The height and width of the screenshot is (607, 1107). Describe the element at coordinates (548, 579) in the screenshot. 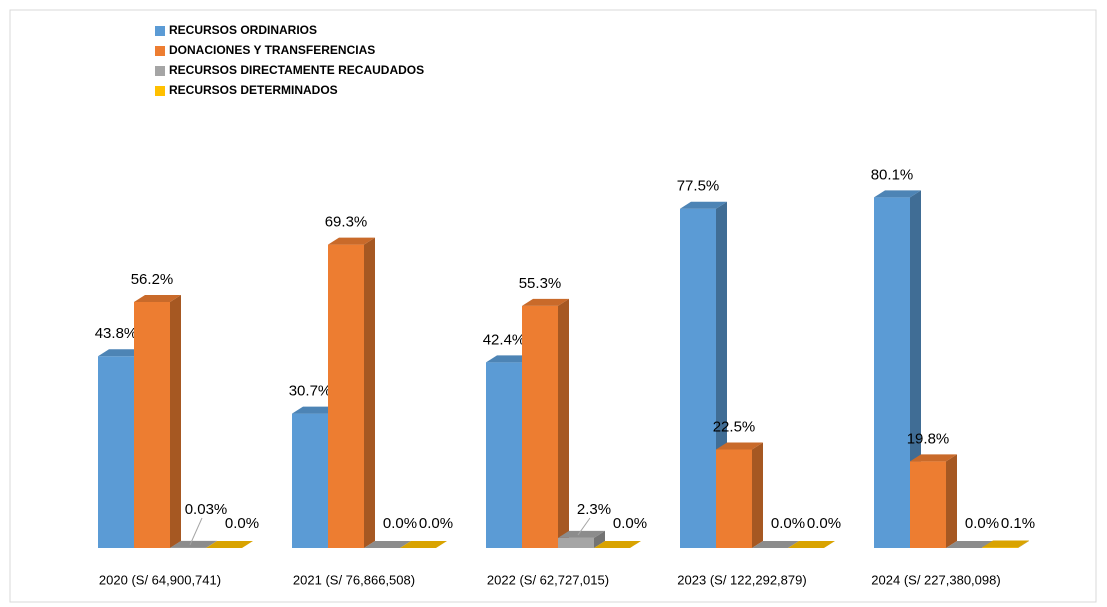

I see `x-tick-label: 2022 (S/ 62,727,015)` at that location.